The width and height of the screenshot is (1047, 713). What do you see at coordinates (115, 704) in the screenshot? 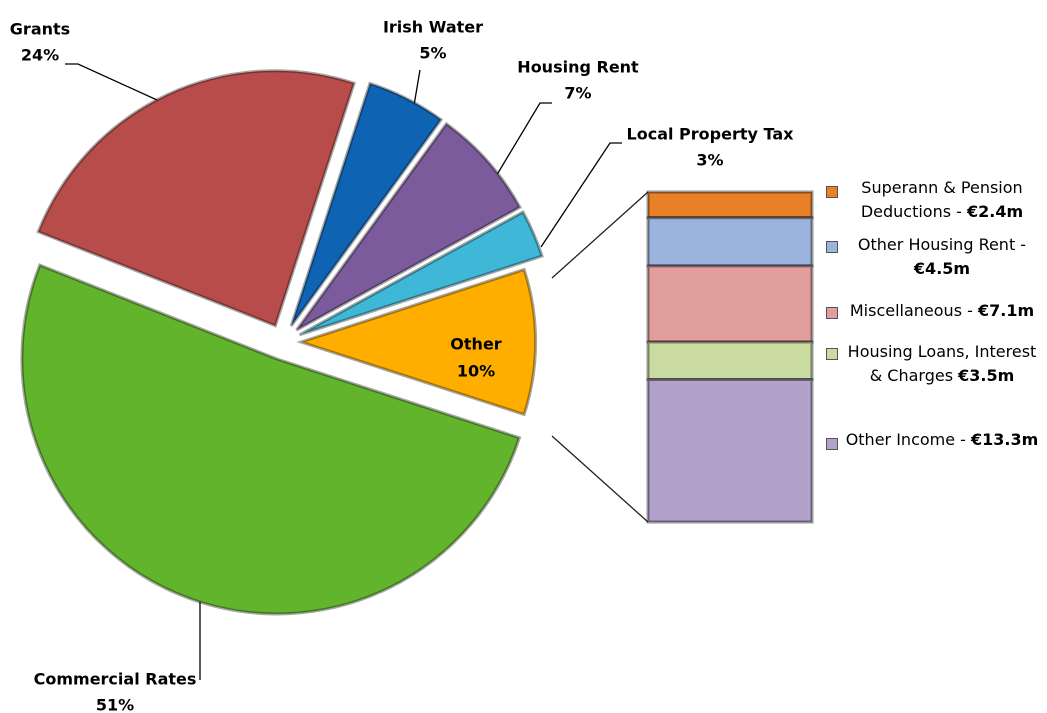
I see `slice-value: 51%` at bounding box center [115, 704].